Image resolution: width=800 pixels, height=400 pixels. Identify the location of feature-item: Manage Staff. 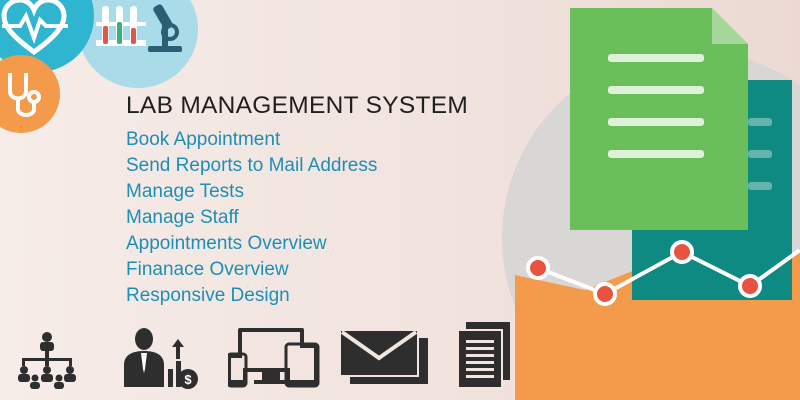
(182, 217).